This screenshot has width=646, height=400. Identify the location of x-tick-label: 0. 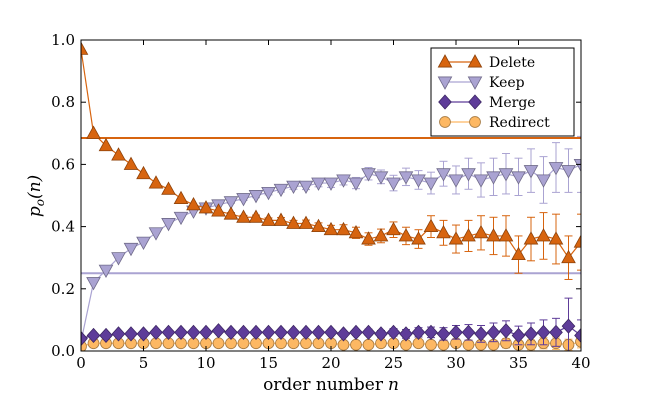
(81, 363).